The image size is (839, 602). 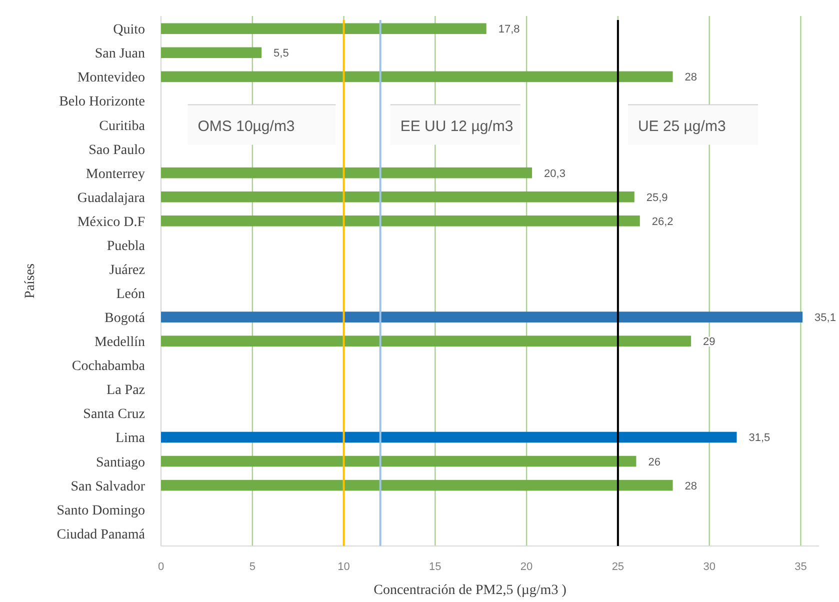 What do you see at coordinates (130, 294) in the screenshot?
I see `y-tick-label: León` at bounding box center [130, 294].